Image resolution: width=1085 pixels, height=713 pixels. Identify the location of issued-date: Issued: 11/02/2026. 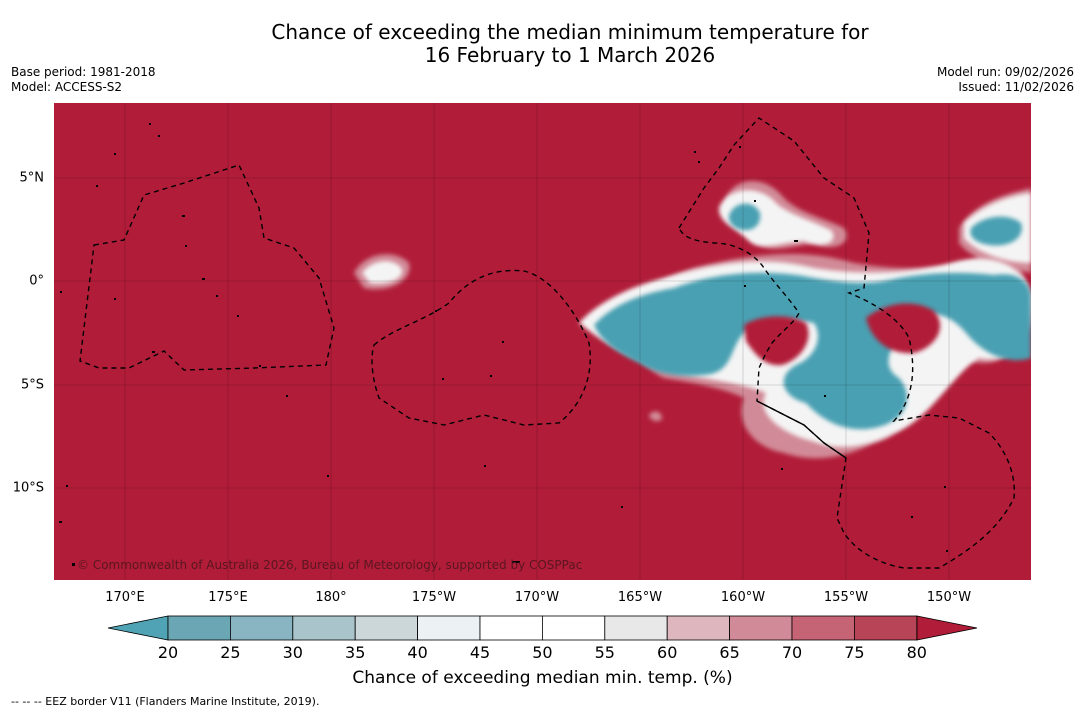
(1016, 87).